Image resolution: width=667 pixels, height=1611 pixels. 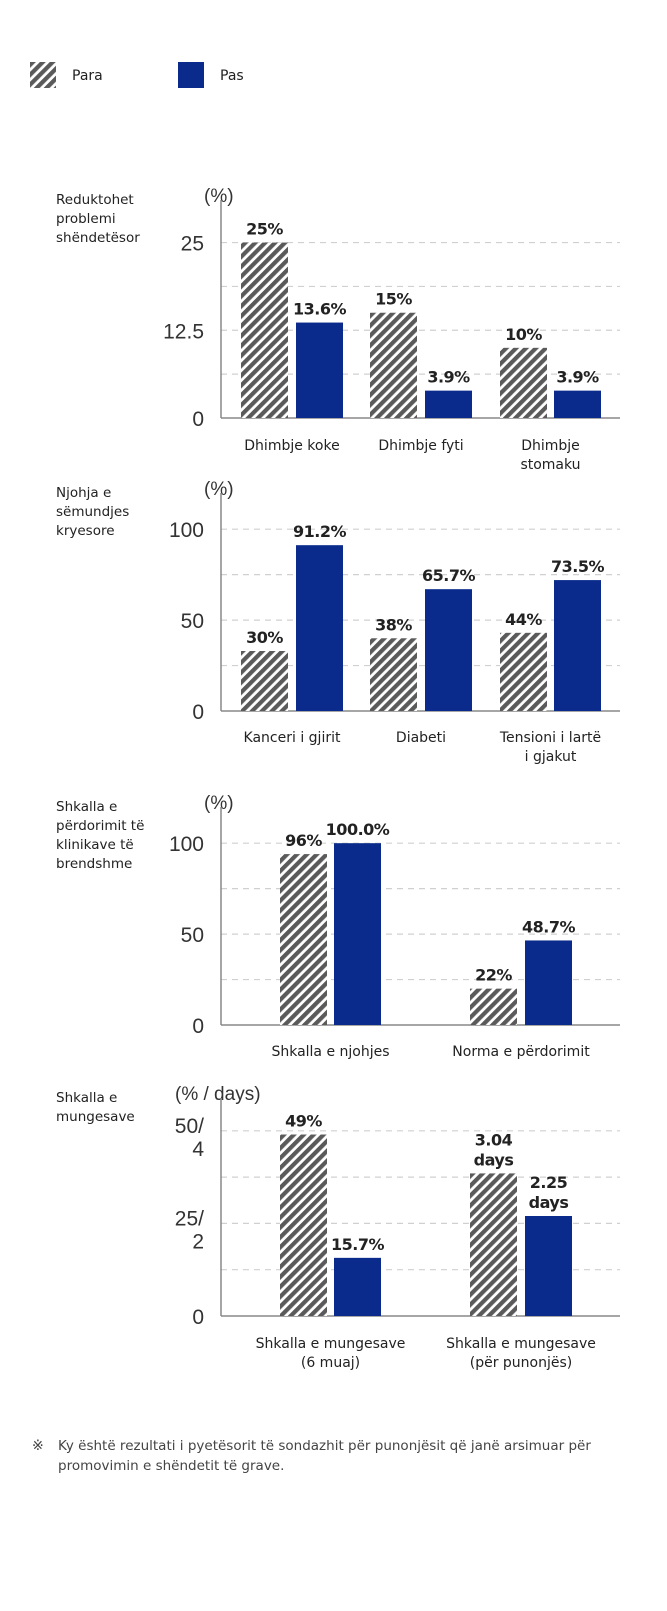 I want to click on chart-0-category-label: Dhimbje koke, so click(x=291, y=446).